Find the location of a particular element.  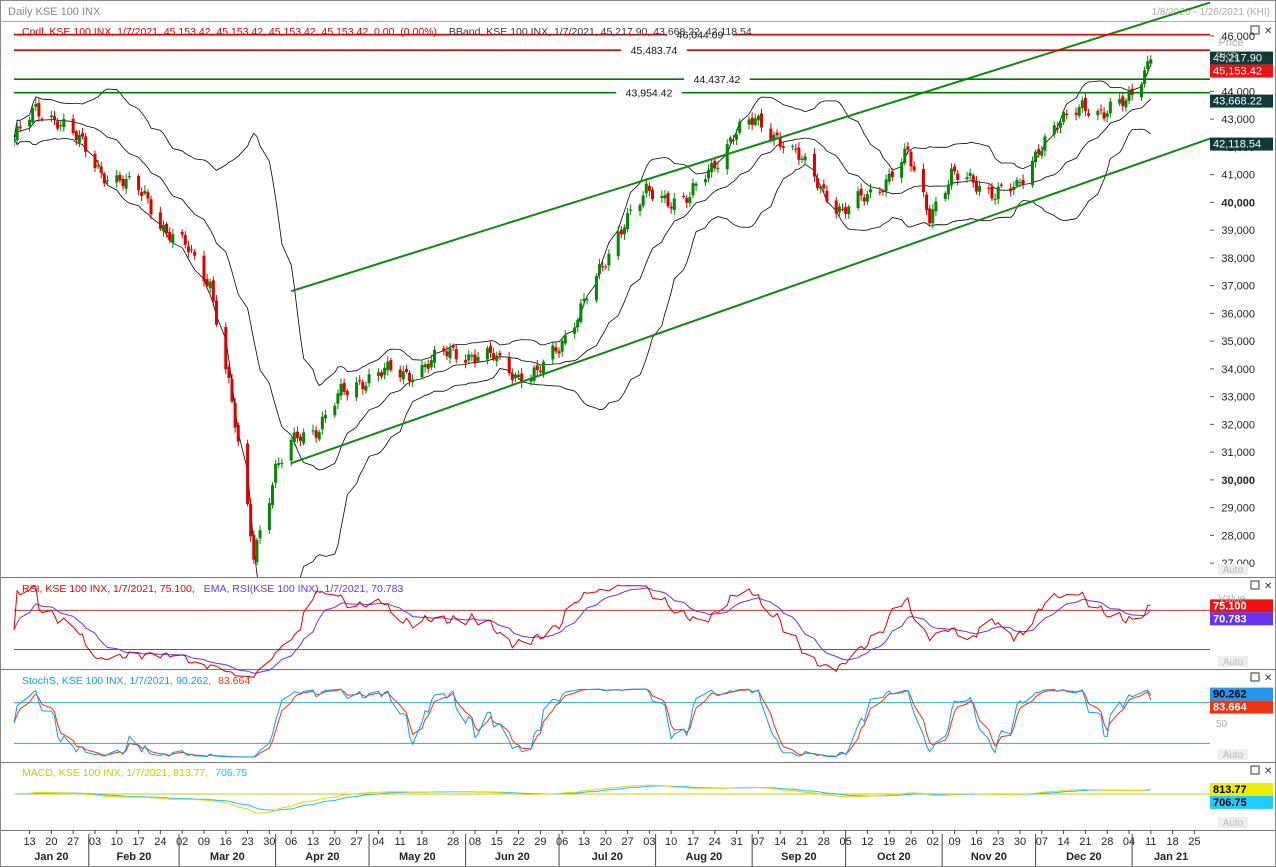

x-tick-label: 09 is located at coordinates (954, 842).